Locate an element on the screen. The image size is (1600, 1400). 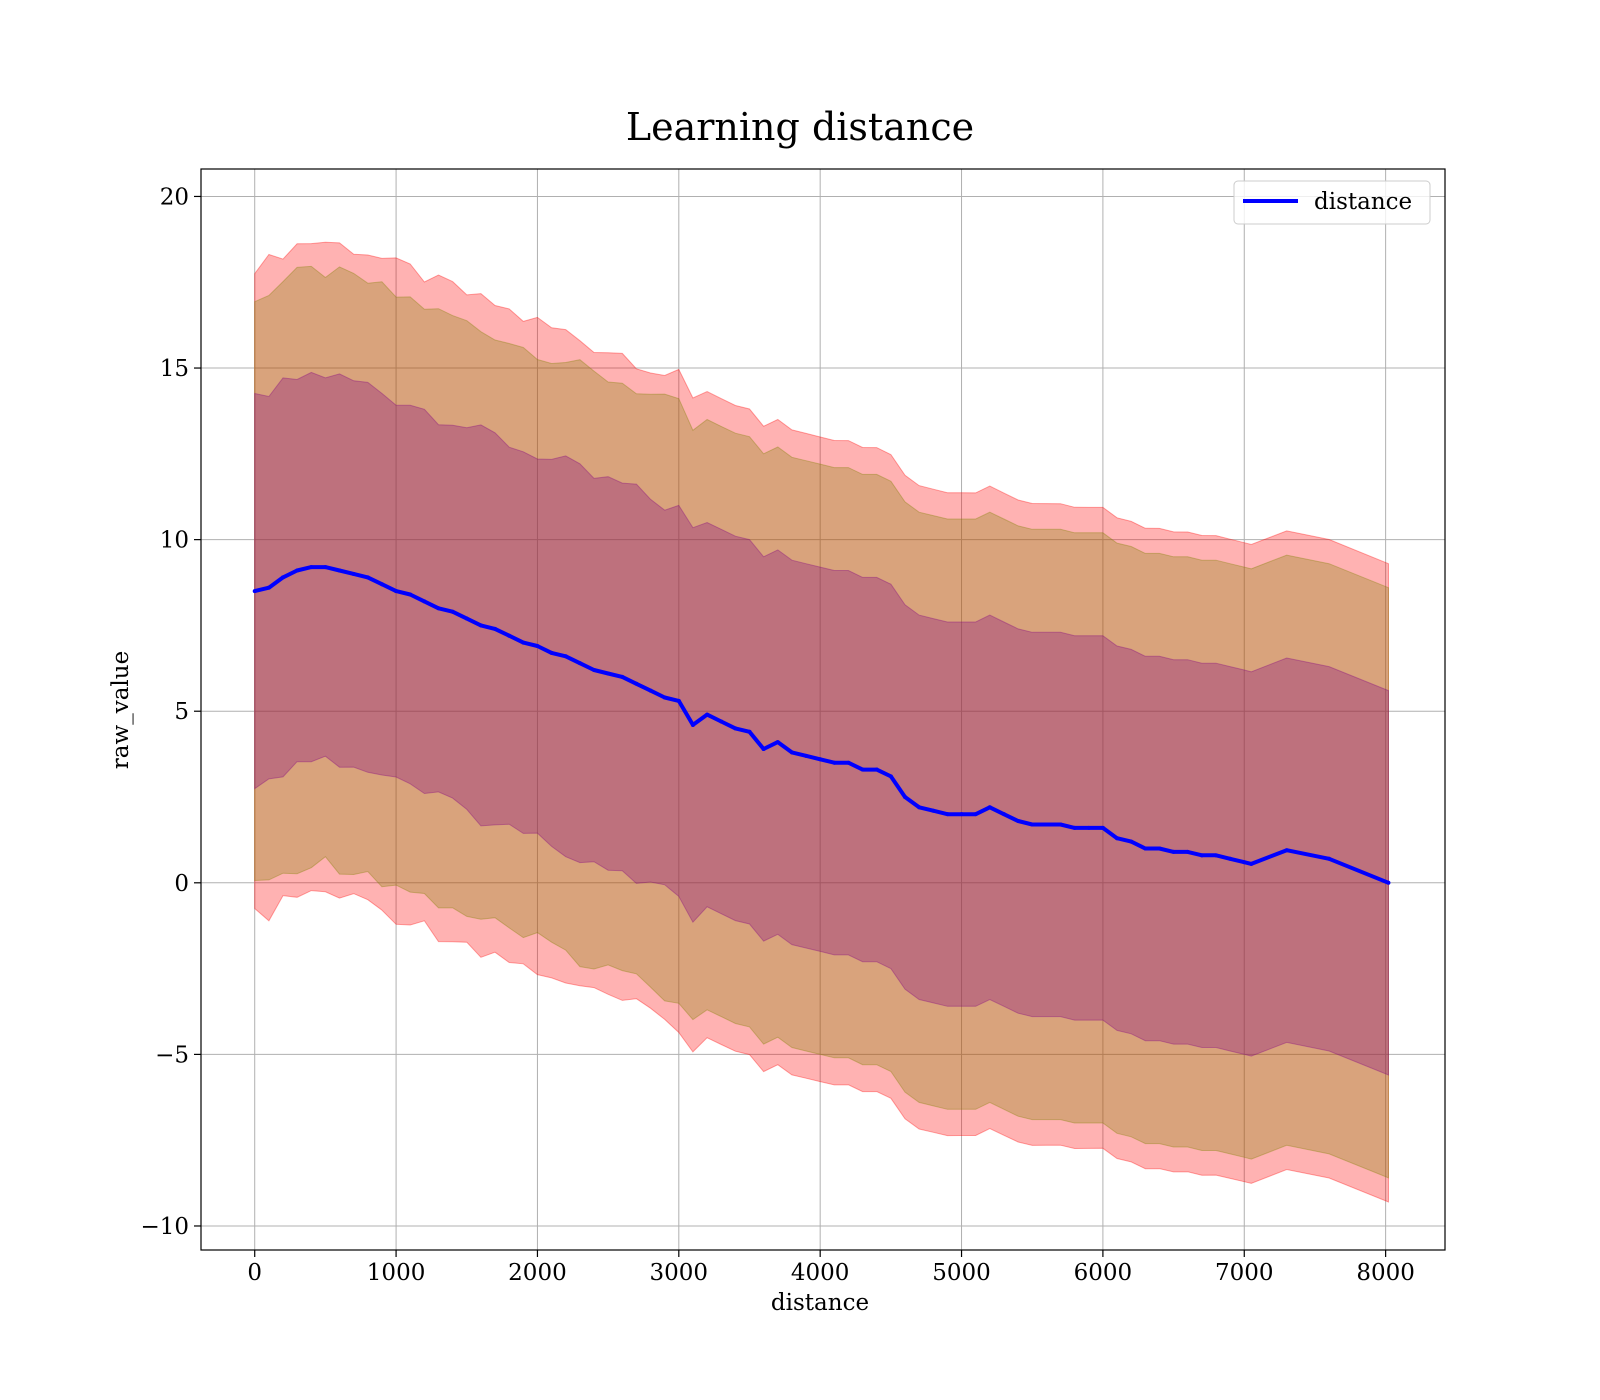
x-axis-label: distance is located at coordinates (820, 1303).